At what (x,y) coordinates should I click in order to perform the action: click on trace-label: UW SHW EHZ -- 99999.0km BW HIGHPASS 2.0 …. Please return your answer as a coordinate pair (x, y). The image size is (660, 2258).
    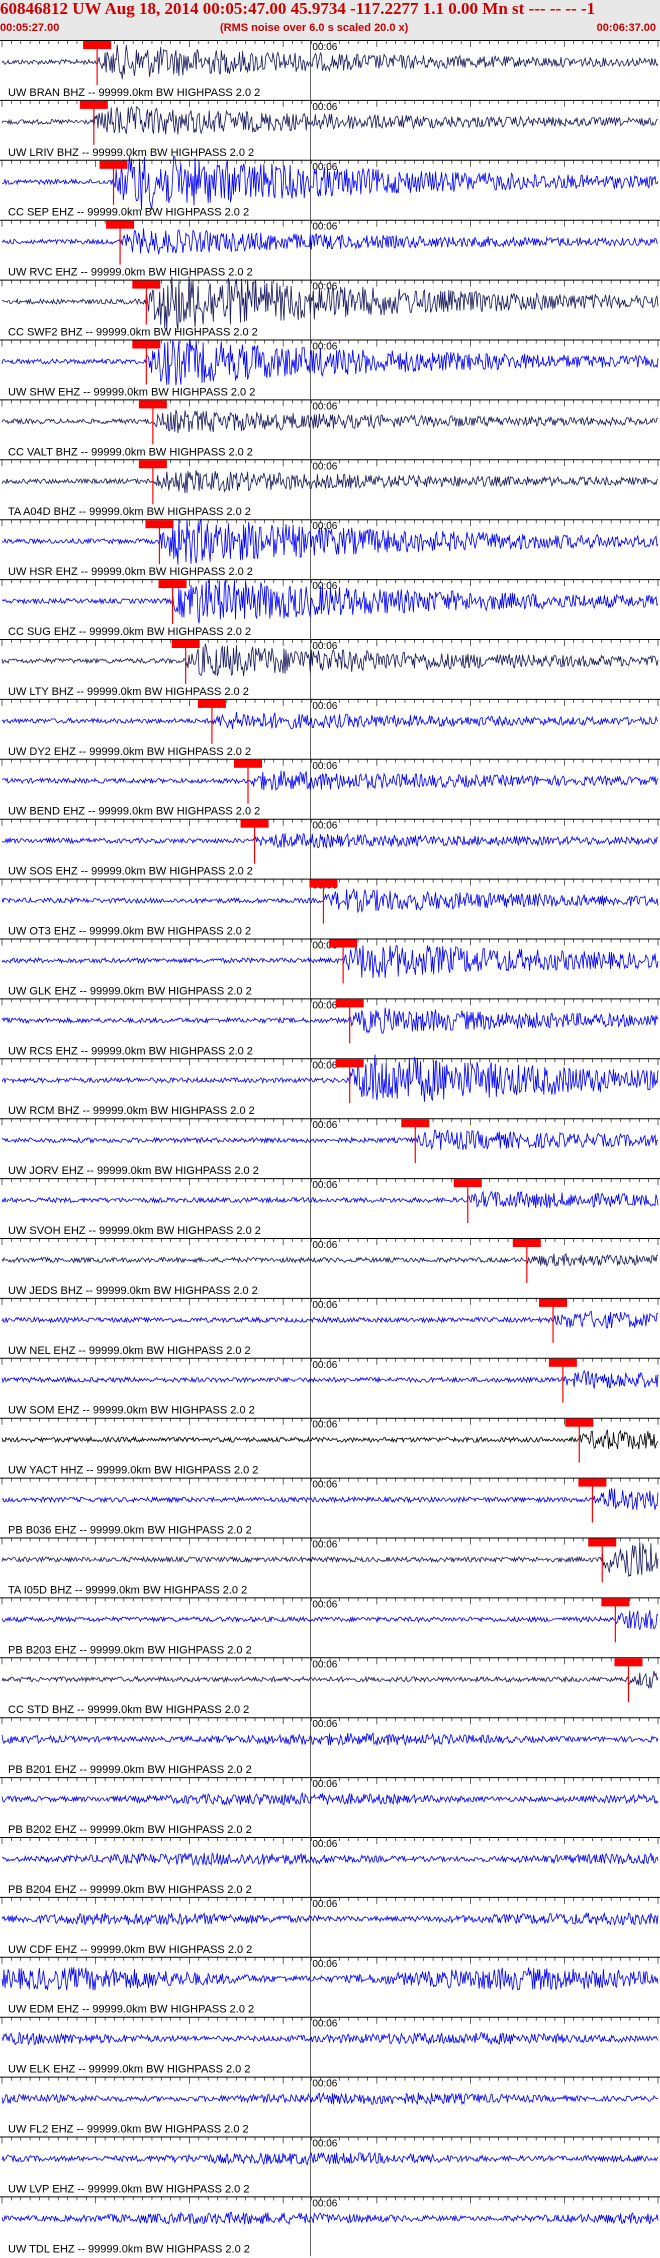
    Looking at the image, I should click on (131, 392).